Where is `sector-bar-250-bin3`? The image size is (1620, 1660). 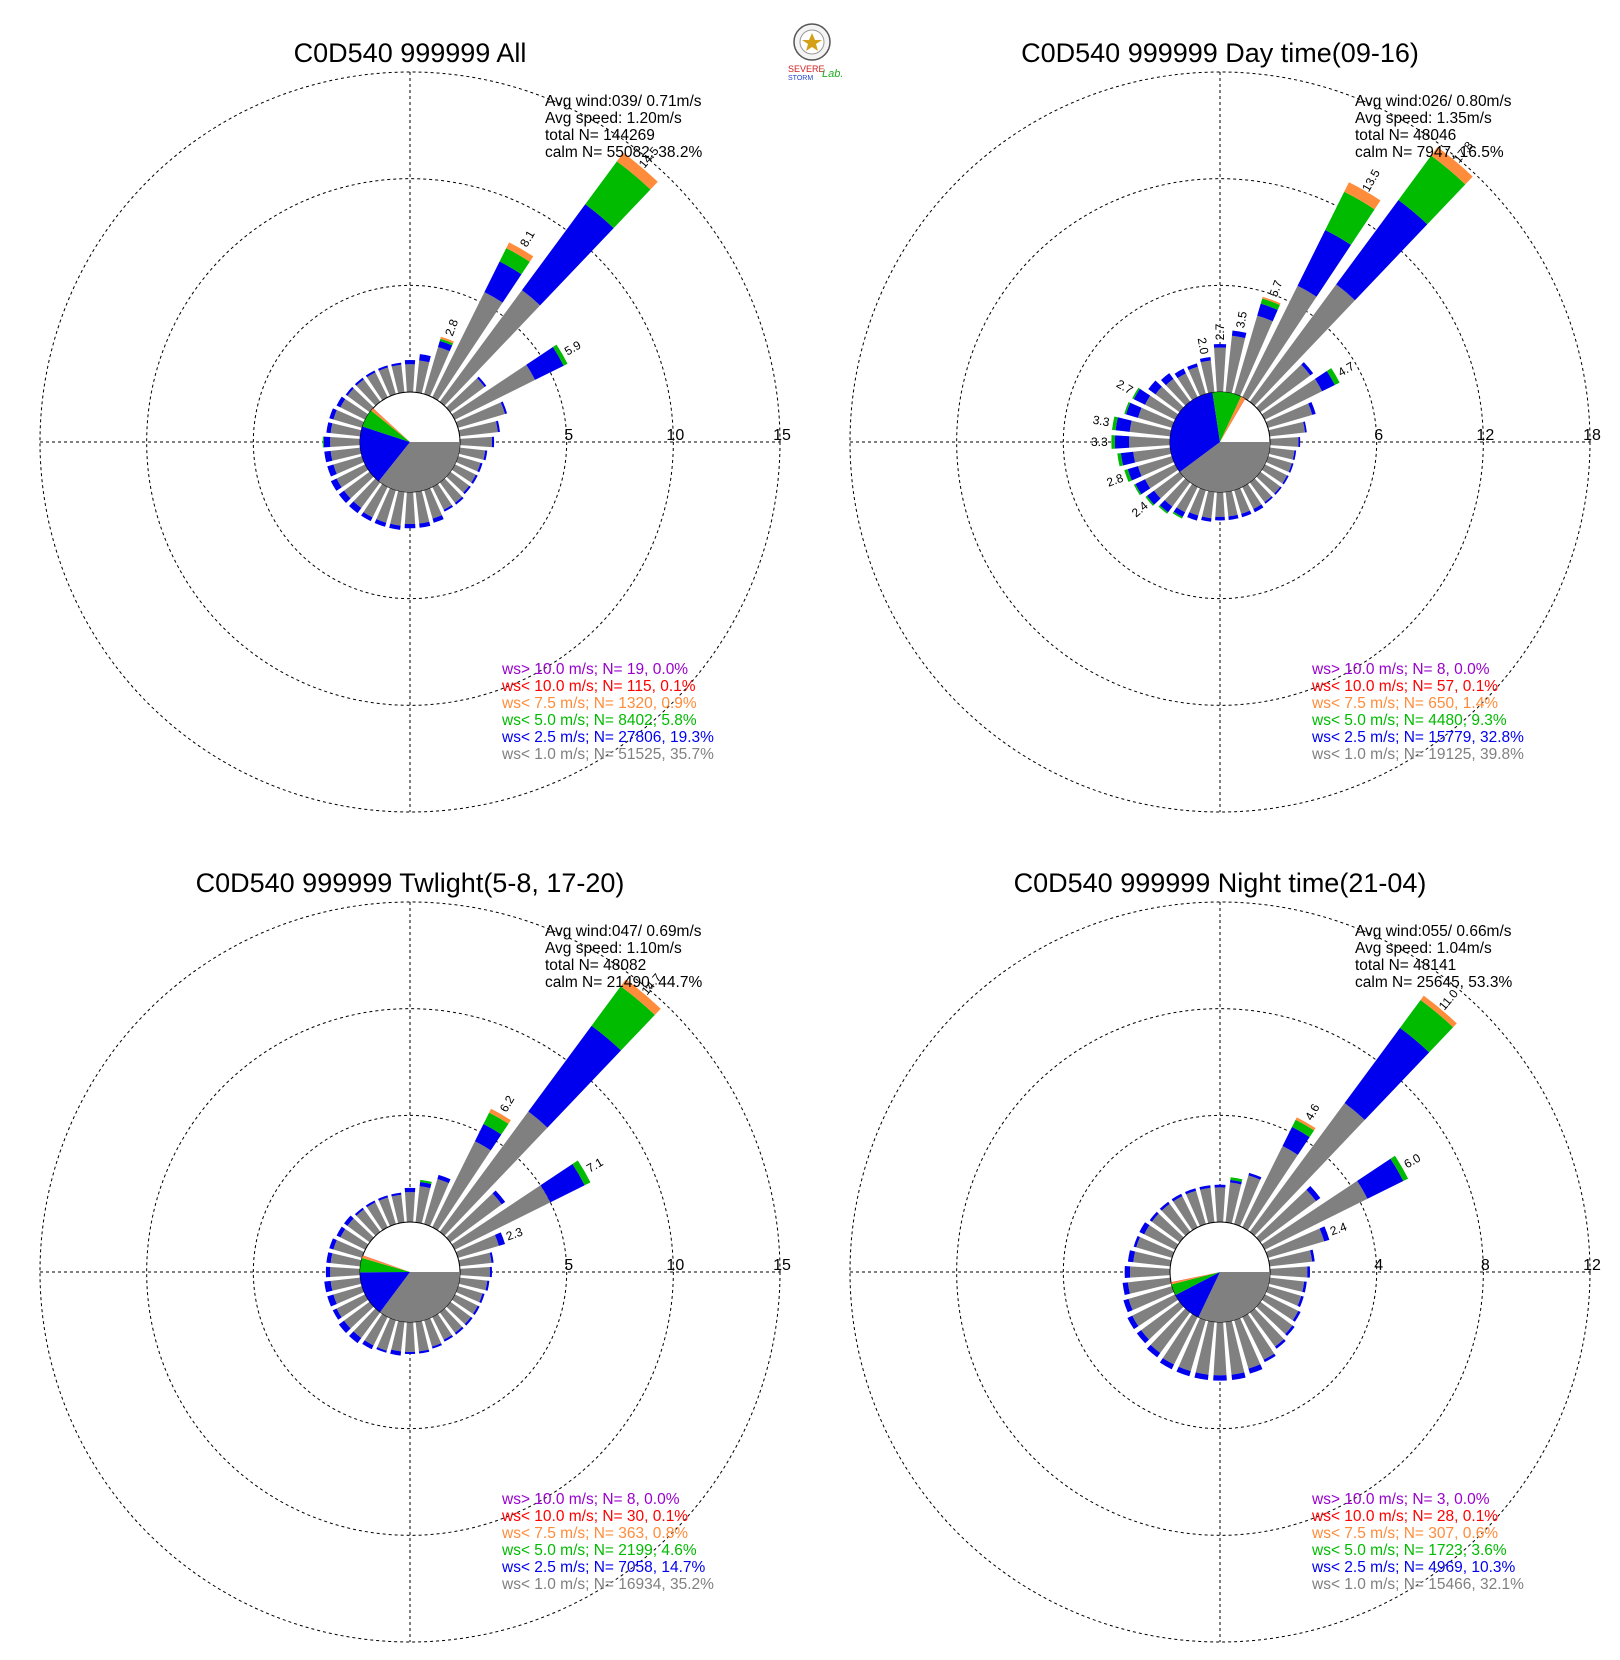
sector-bar-250-bin3 is located at coordinates (1128, 475).